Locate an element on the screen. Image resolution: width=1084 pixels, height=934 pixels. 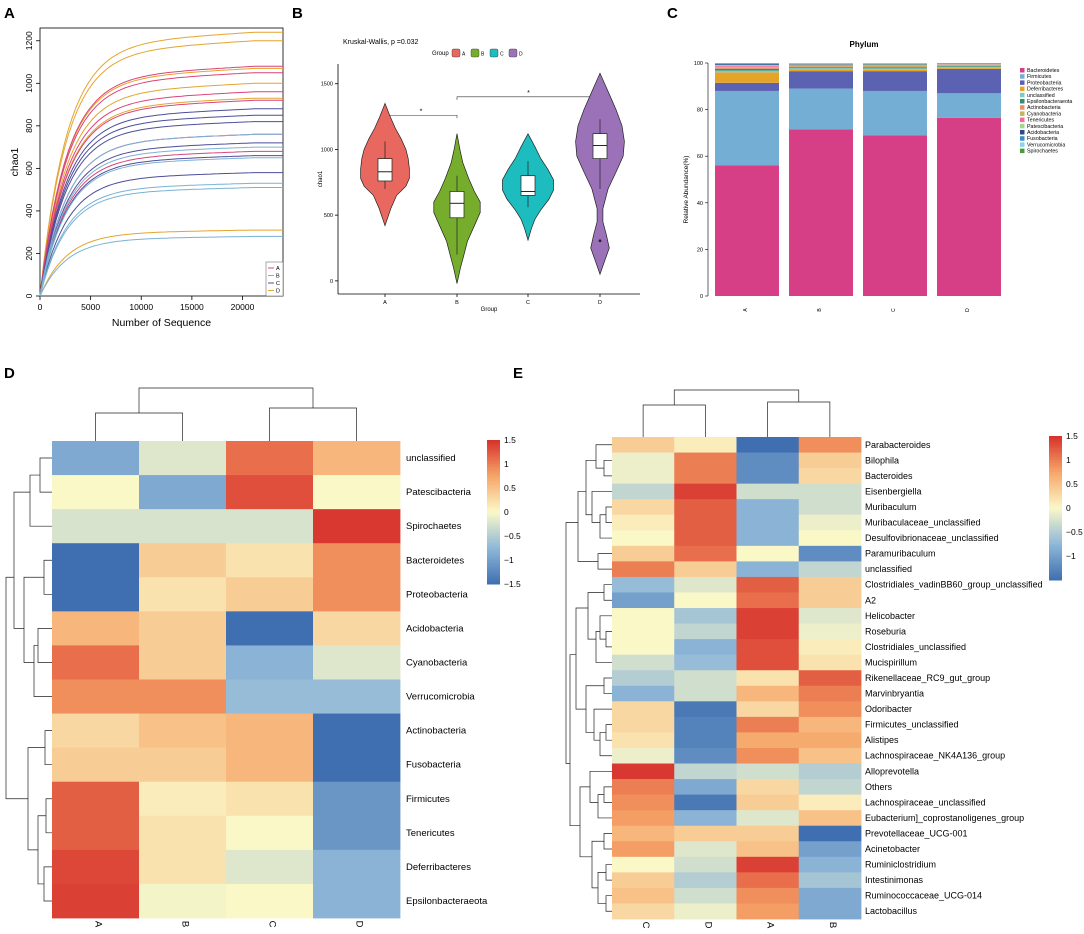
y-tick-label: 20 is located at coordinates (700, 250).